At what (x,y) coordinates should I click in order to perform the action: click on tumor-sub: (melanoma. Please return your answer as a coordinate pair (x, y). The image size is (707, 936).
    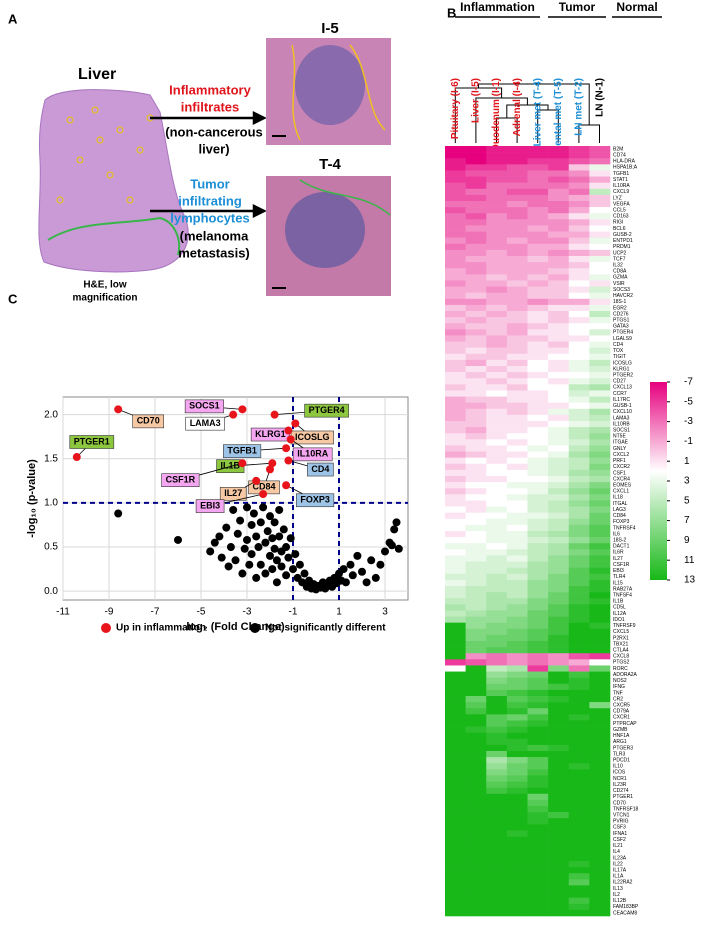
    Looking at the image, I should click on (214, 235).